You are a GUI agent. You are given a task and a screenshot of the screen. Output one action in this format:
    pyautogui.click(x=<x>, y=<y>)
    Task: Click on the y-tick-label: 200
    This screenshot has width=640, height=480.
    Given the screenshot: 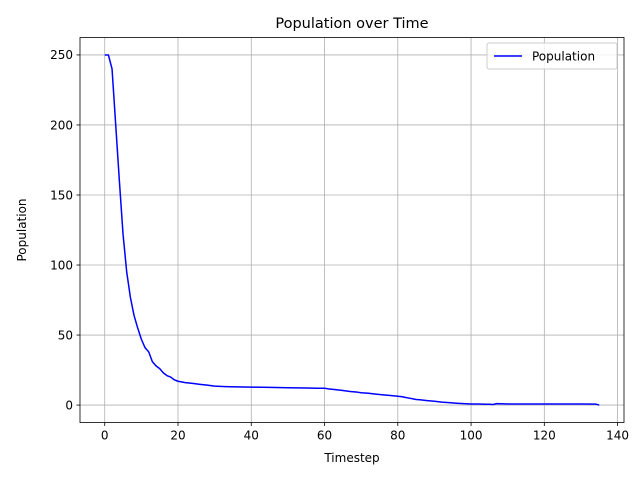 What is the action you would take?
    pyautogui.click(x=61, y=125)
    